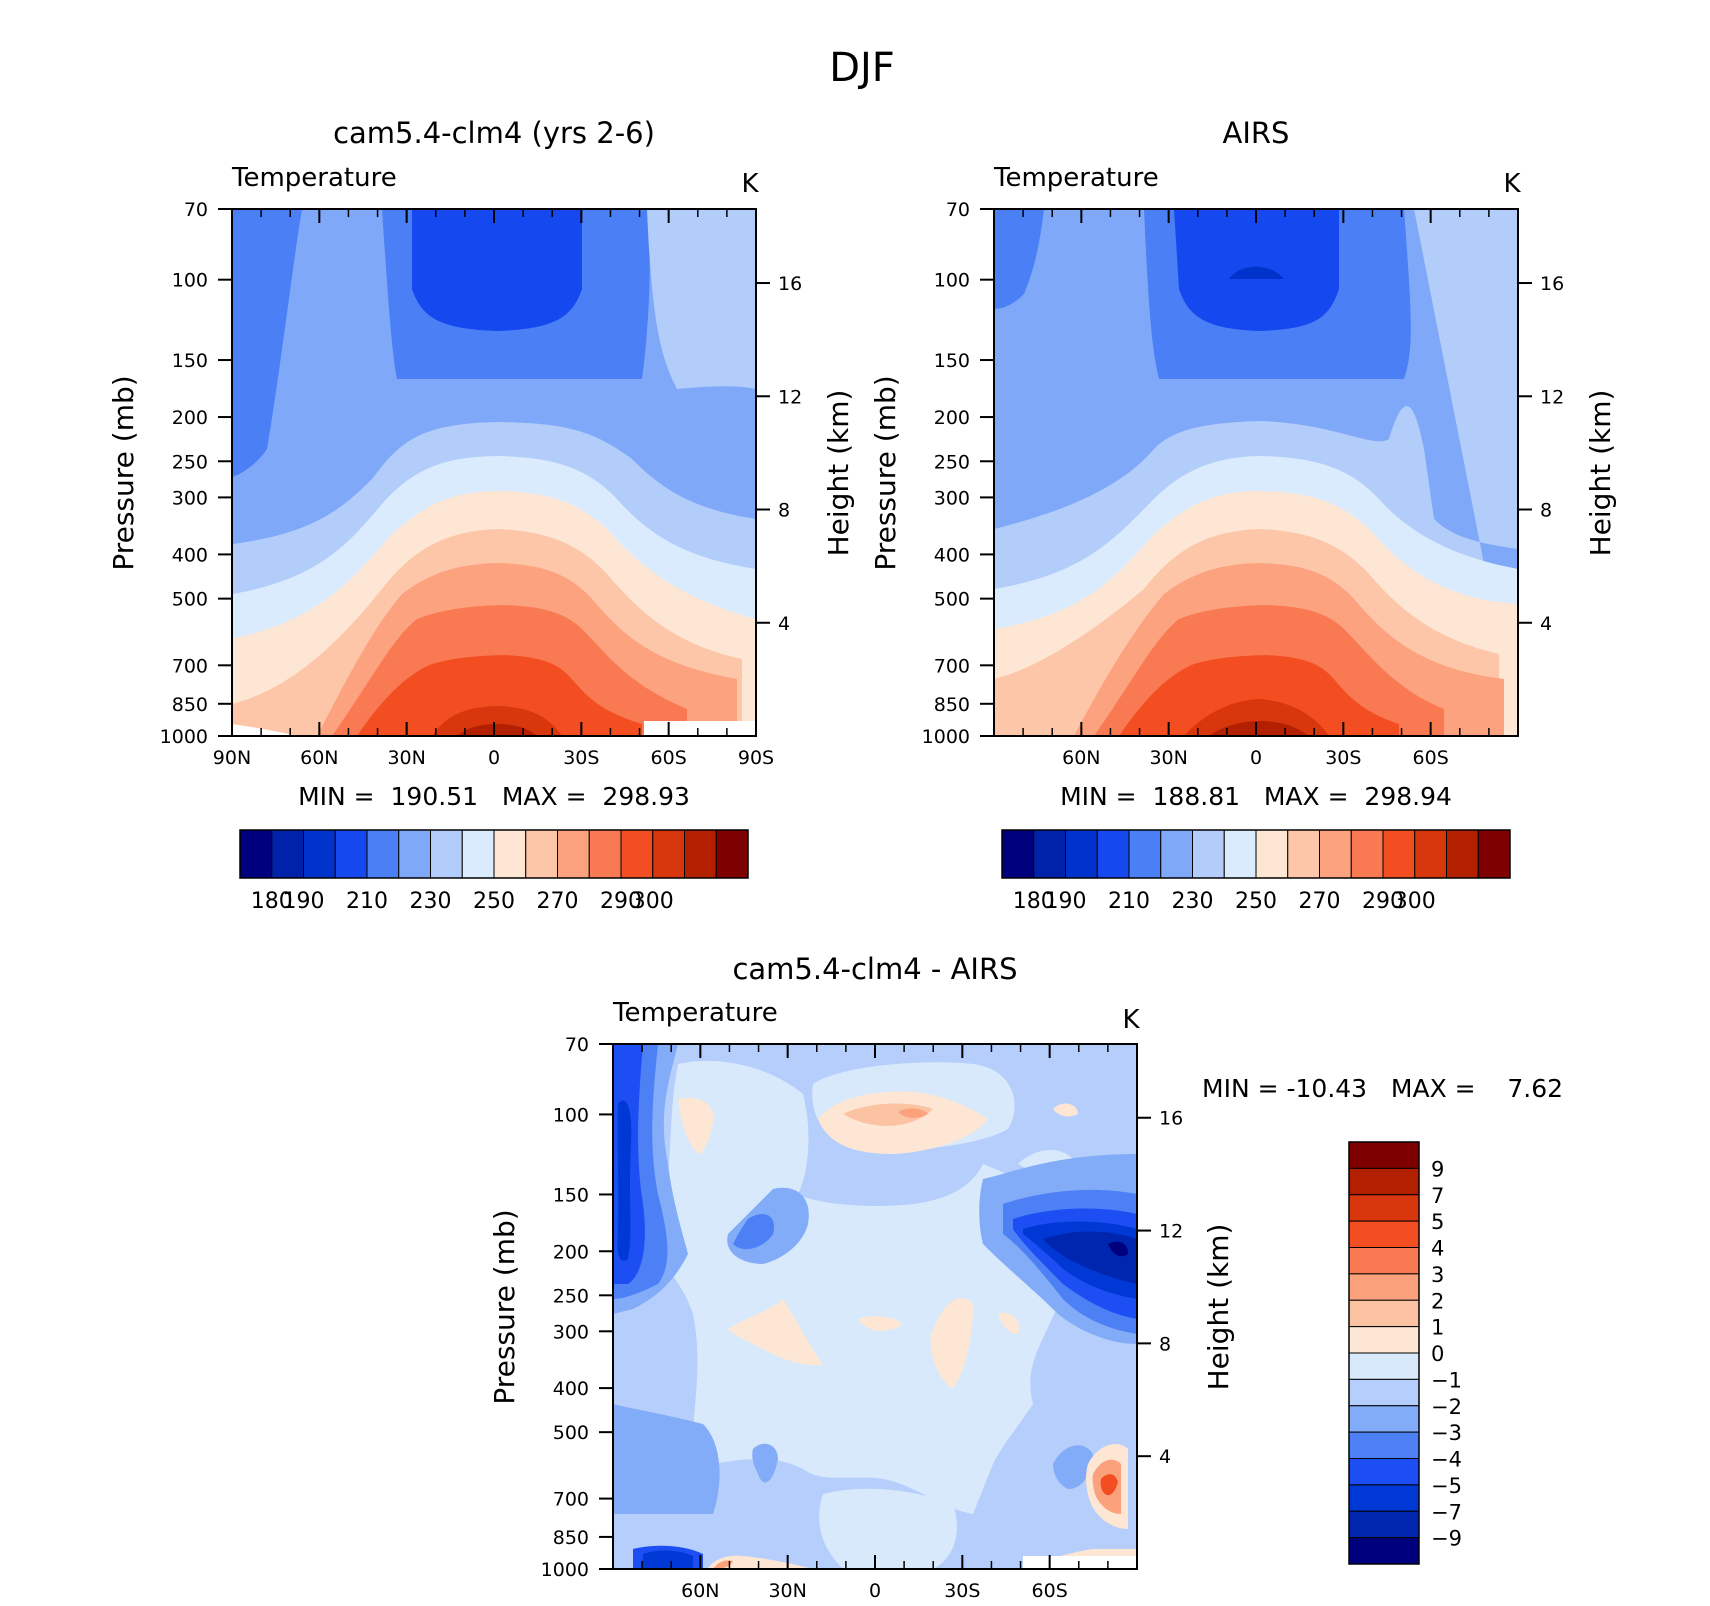 This screenshot has height=1606, width=1710. I want to click on stats-text: MIN = 190.51 MAX = 298.93, so click(494, 796).